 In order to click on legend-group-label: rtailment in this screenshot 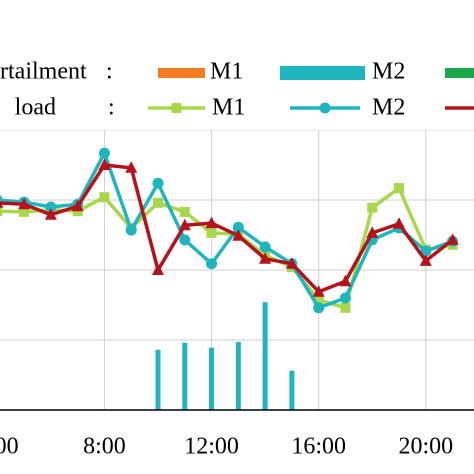, I will do `click(43, 72)`.